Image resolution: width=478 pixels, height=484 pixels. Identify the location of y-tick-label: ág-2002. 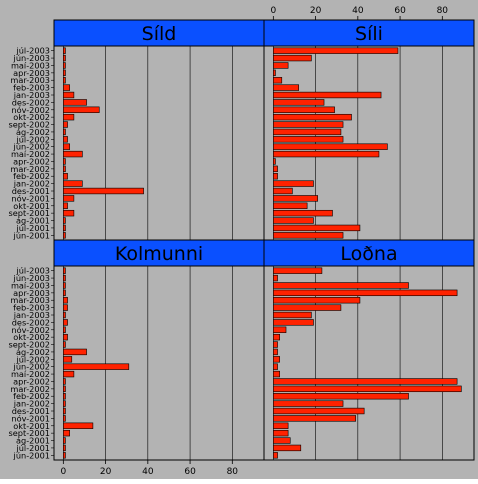
(33, 132).